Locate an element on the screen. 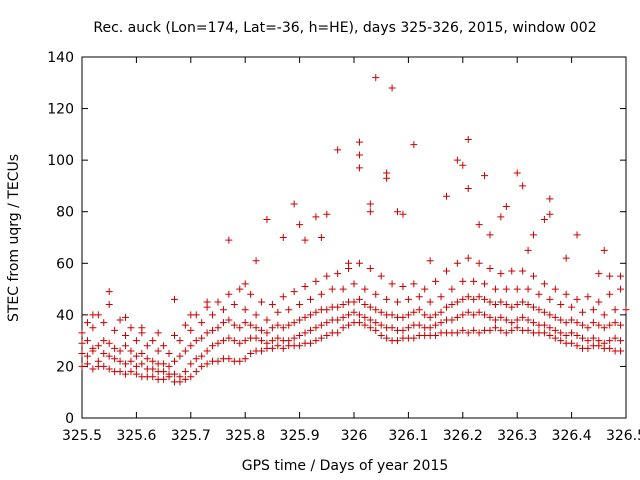 Image resolution: width=640 pixels, height=480 pixels. y-tick-label: 40 is located at coordinates (65, 316).